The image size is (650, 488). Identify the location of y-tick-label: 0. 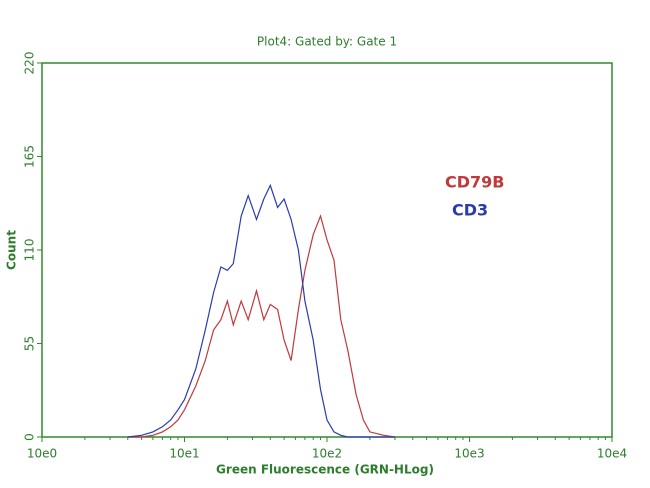
(30, 437).